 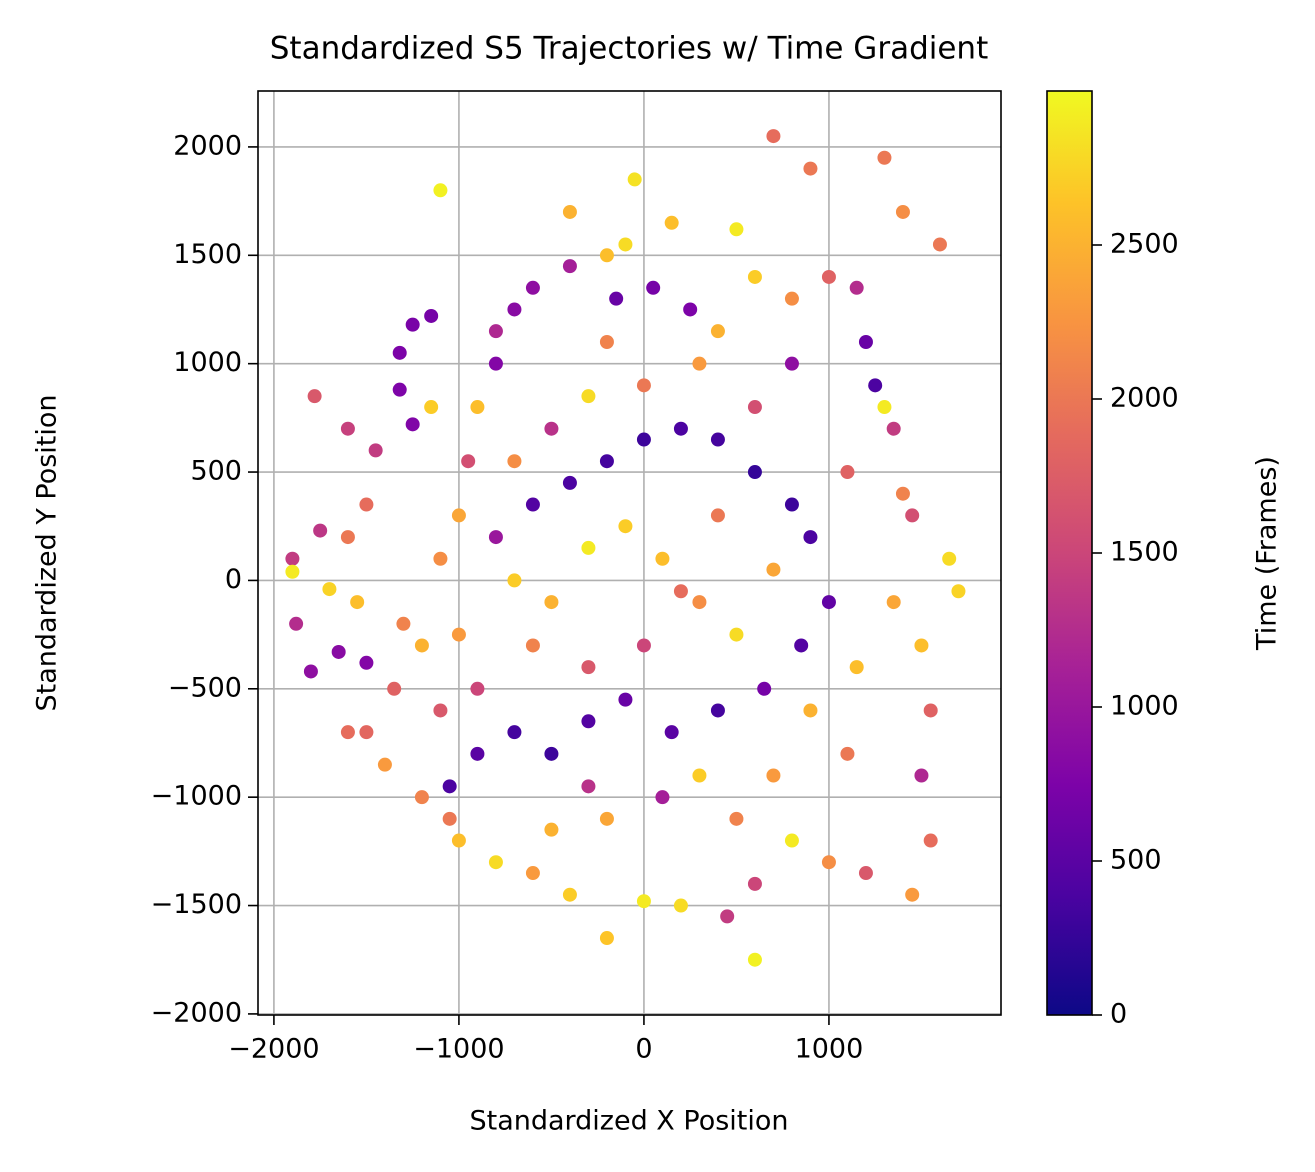 What do you see at coordinates (216, 471) in the screenshot?
I see `y-tick-label: 500` at bounding box center [216, 471].